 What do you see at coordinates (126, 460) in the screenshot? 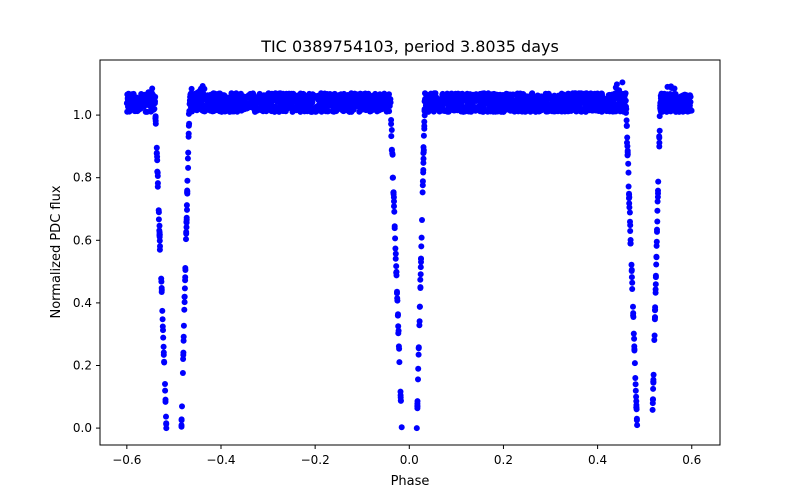
I see `x-tick-label: −0.6` at bounding box center [126, 460].